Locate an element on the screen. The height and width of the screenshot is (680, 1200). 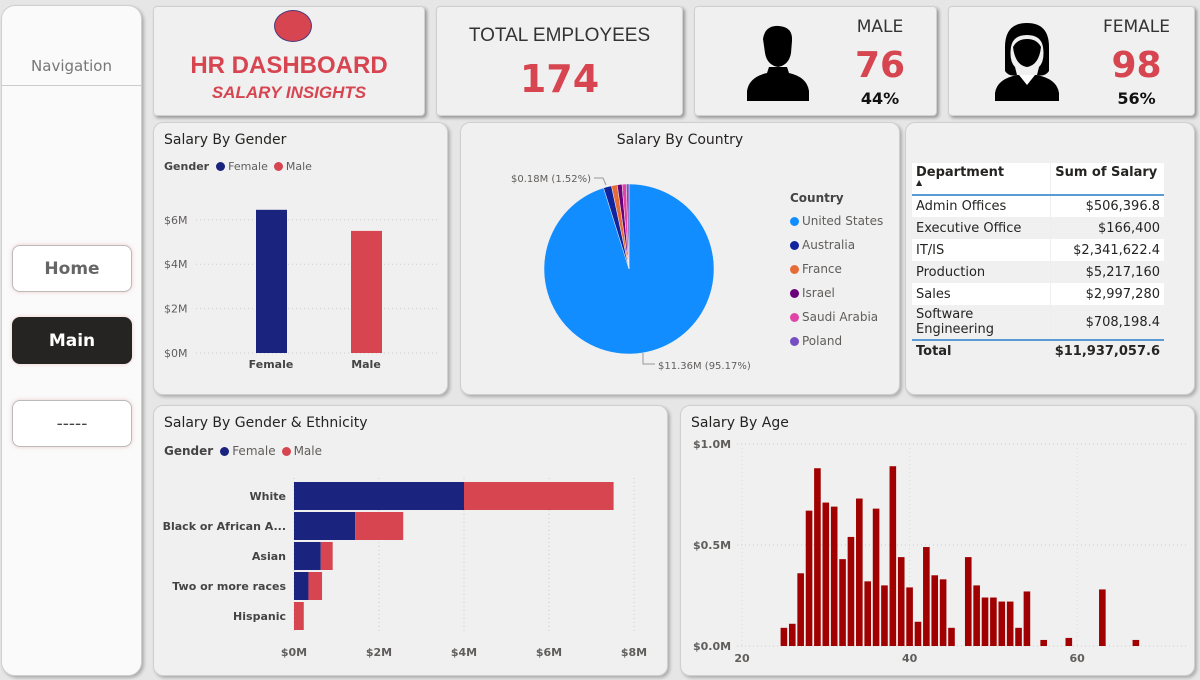
female-value: 98 is located at coordinates (1136, 65).